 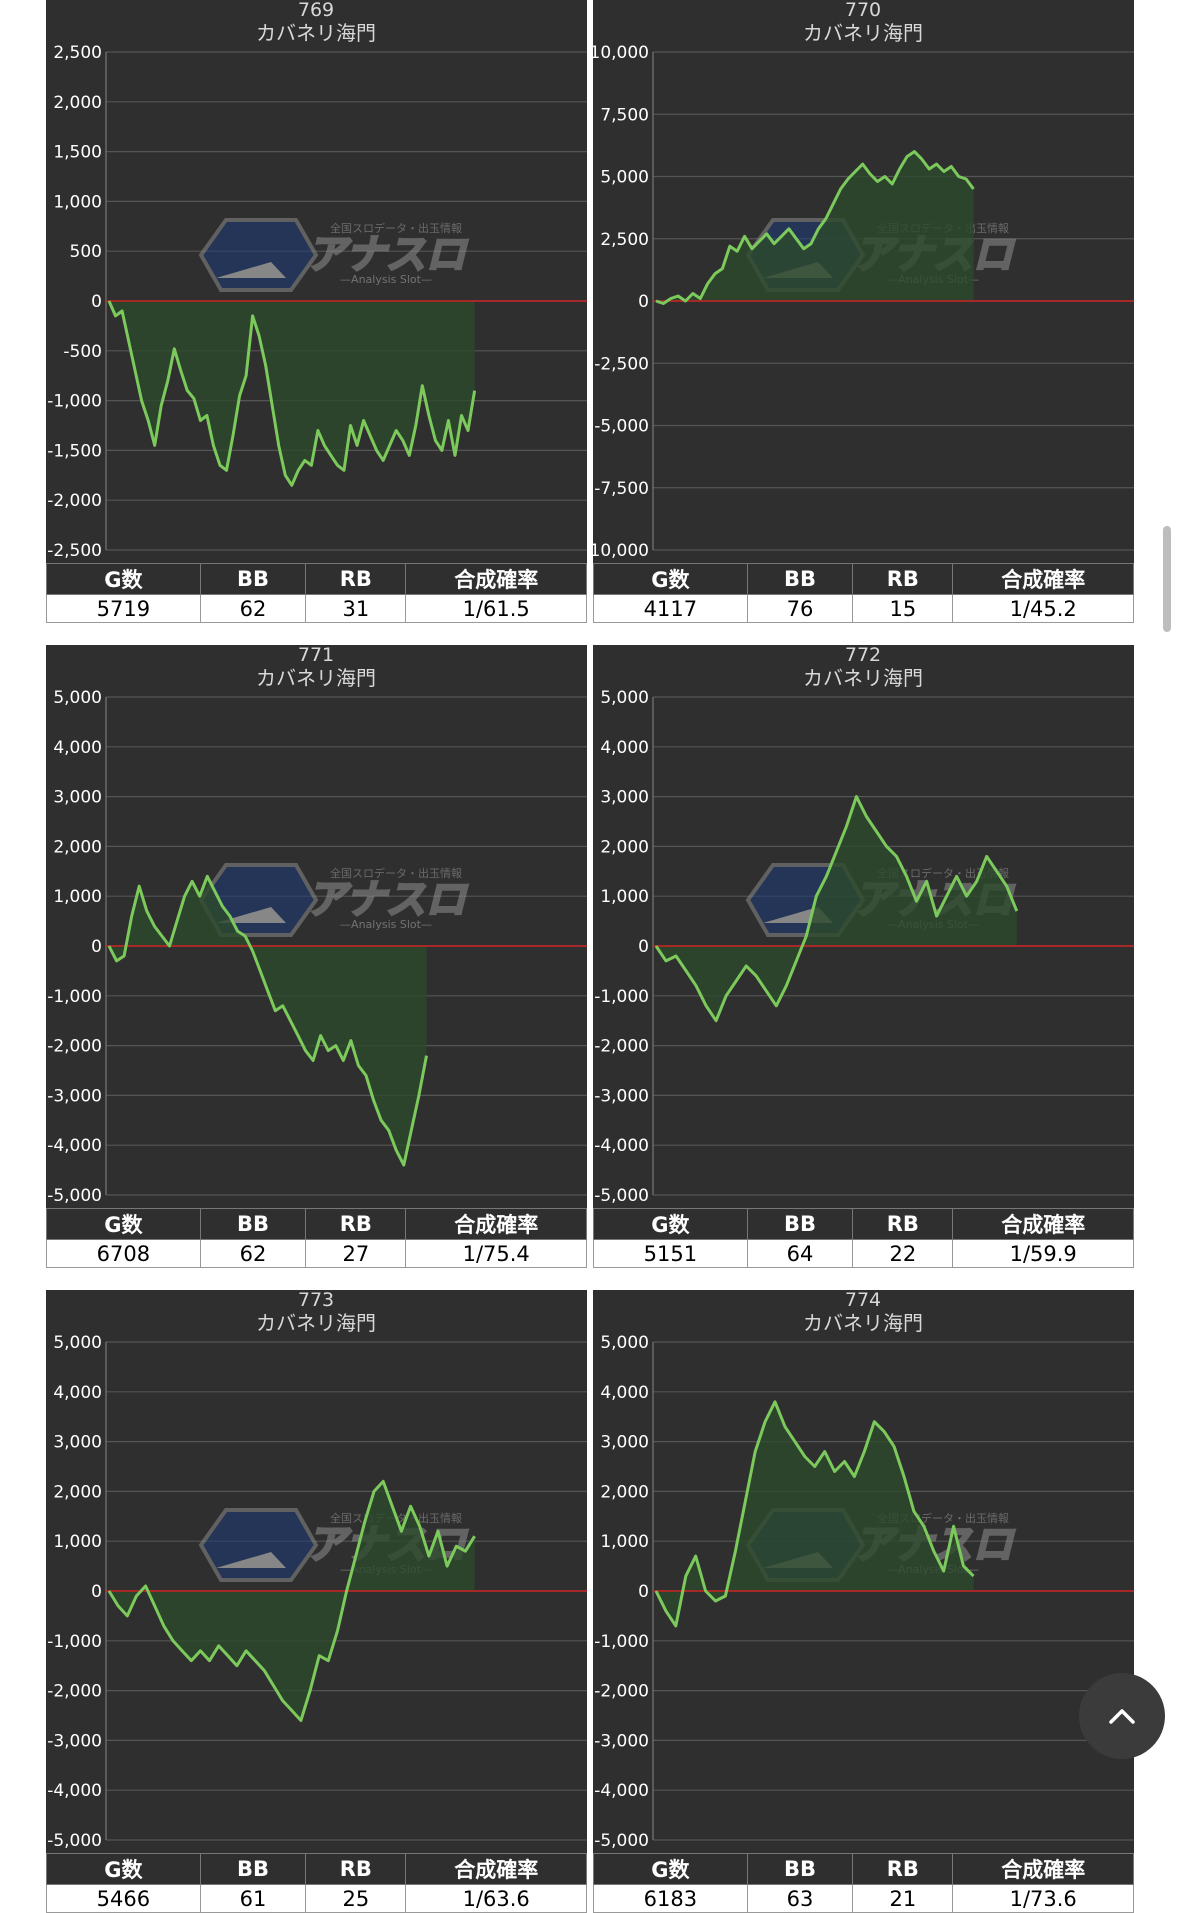 I want to click on stats-table: G数 BB RB 合成確率 4117 76 15 1/45.2, so click(x=863, y=593).